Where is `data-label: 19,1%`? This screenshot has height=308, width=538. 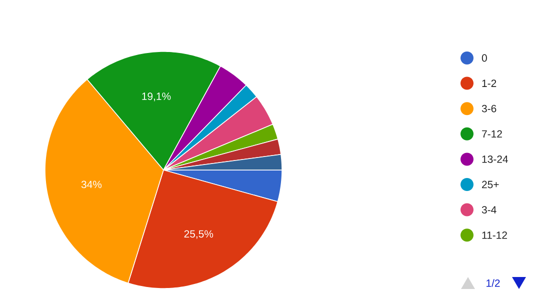
data-label: 19,1% is located at coordinates (156, 97).